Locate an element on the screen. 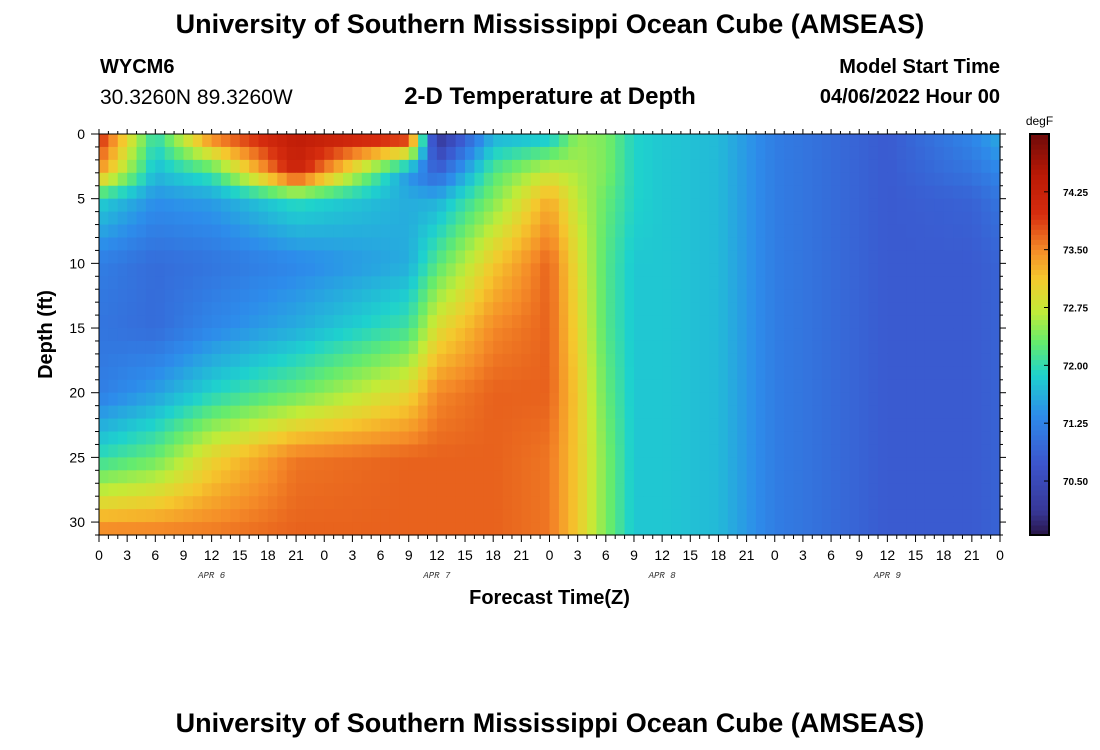 This screenshot has height=750, width=1100. x-tick-label: 6 is located at coordinates (831, 555).